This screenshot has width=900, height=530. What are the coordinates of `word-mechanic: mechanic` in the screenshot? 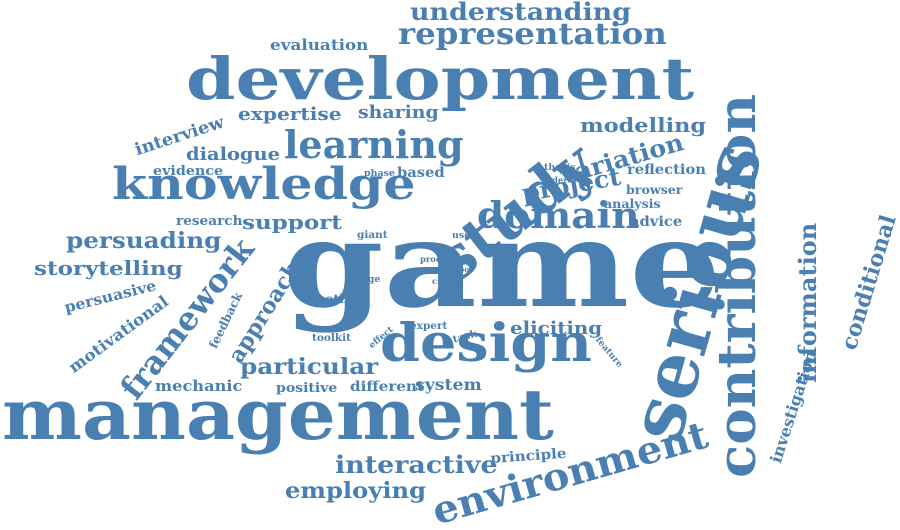 It's located at (199, 386).